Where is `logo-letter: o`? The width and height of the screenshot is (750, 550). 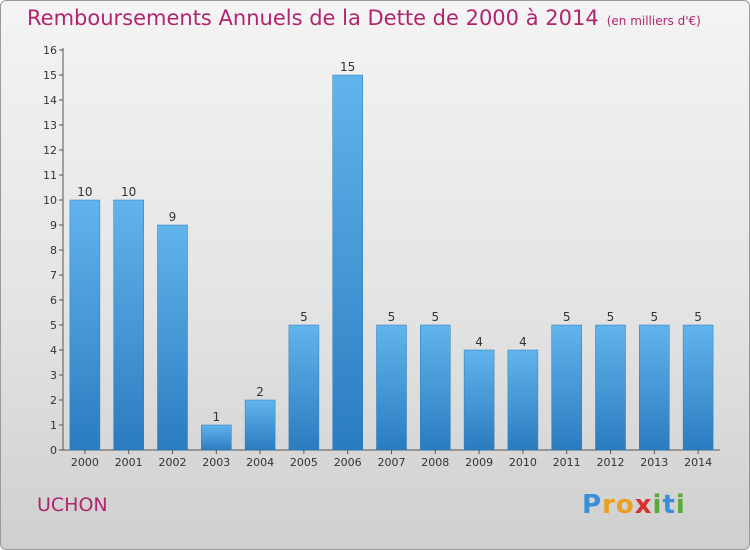
logo-letter: o is located at coordinates (625, 505).